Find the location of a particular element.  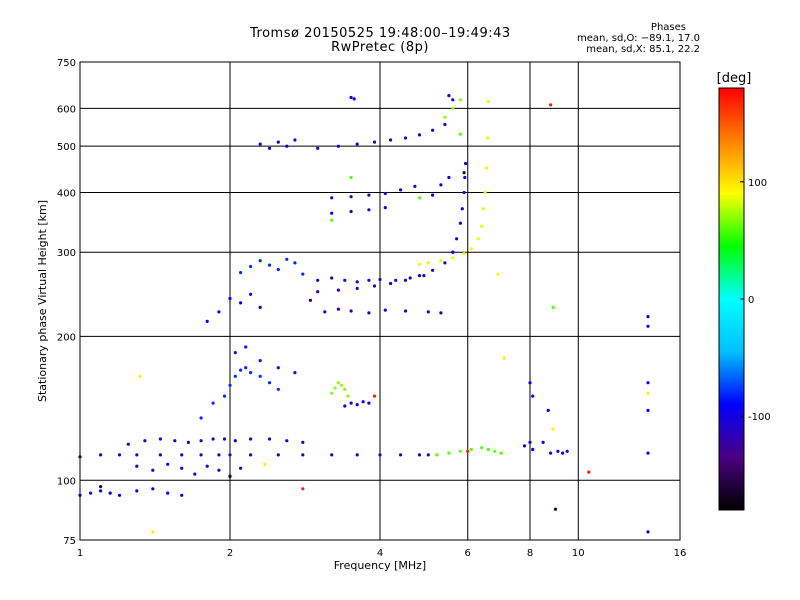

x-tick-label: 10 is located at coordinates (578, 553).